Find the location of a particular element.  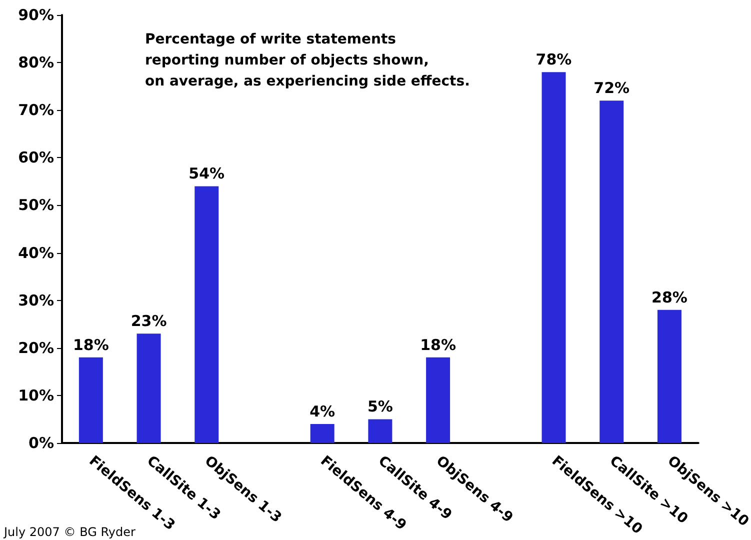

data-label: 28% is located at coordinates (670, 297).